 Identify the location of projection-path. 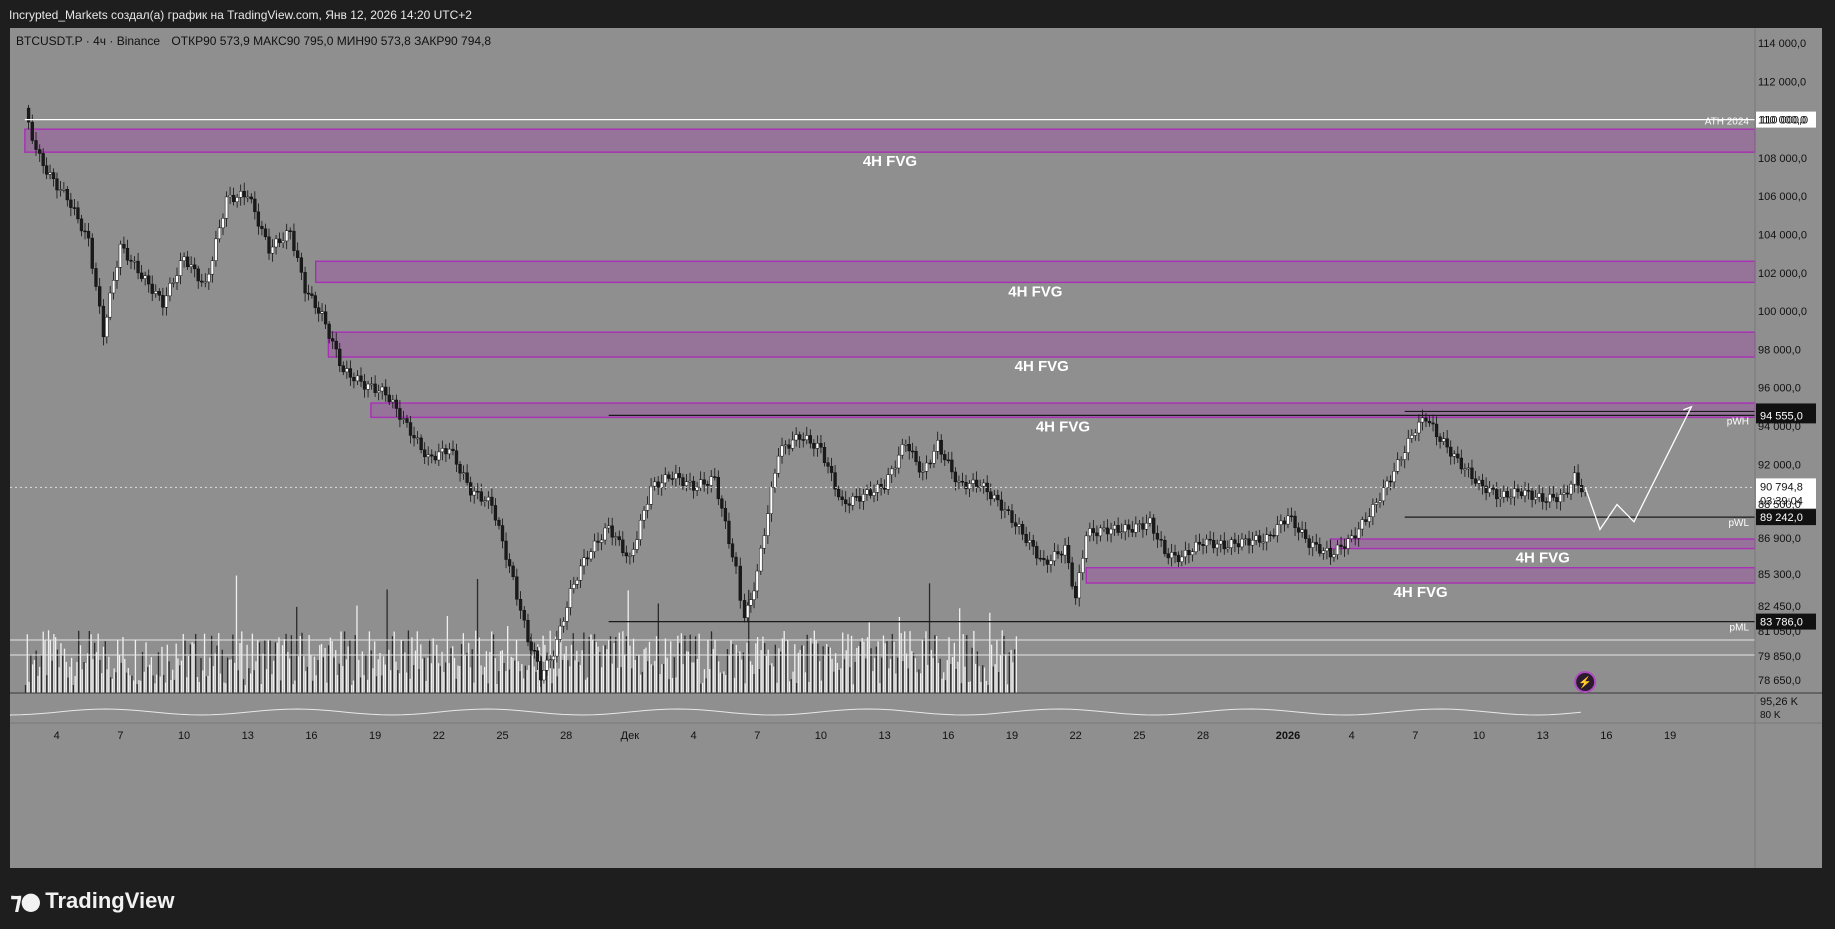
(1638, 468).